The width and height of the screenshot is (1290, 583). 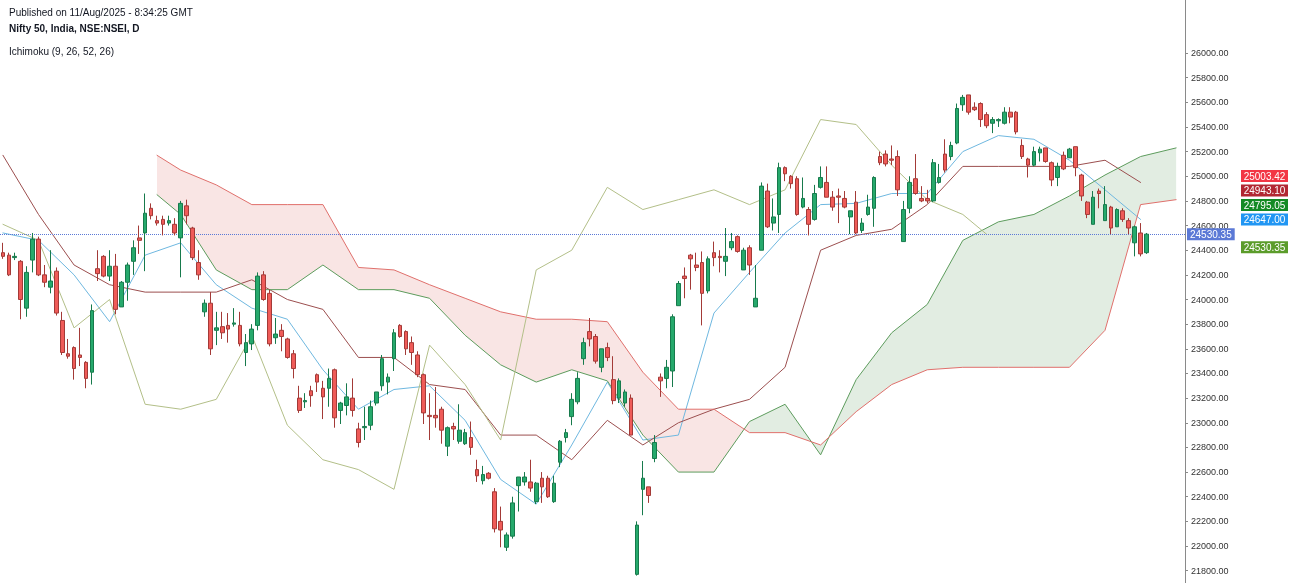 What do you see at coordinates (62, 51) in the screenshot?
I see `text: Ichimoku (9, 26, 52, 26)` at bounding box center [62, 51].